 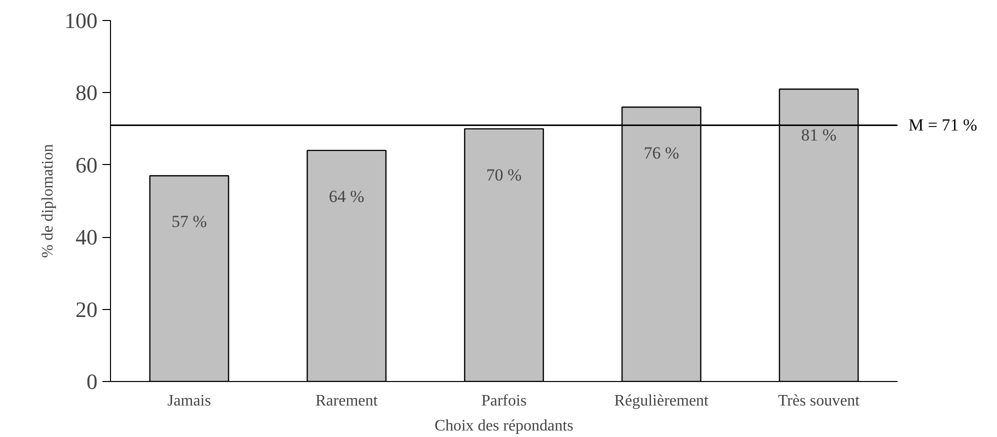 I want to click on x-tick-label: Parfois, so click(x=504, y=401).